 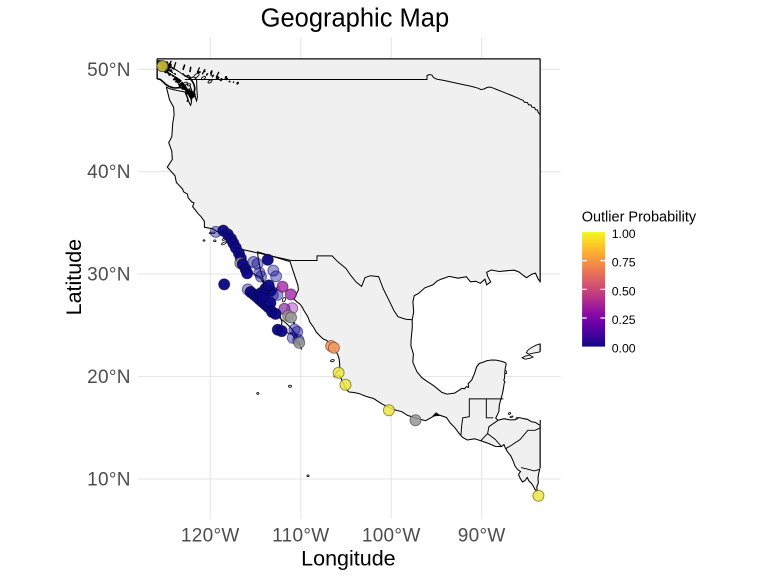 I want to click on svg-text: 50°N, so click(x=109, y=70).